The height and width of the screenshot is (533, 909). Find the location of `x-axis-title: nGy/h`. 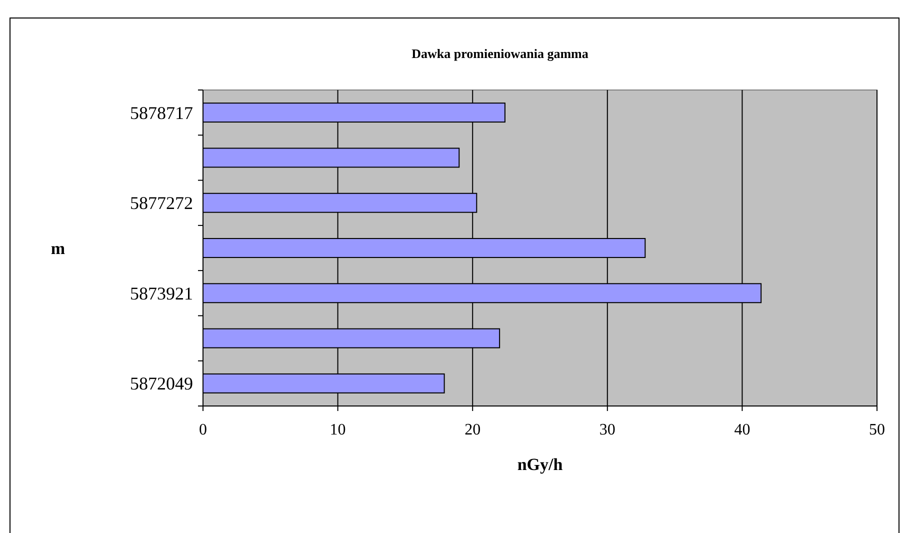

x-axis-title: nGy/h is located at coordinates (540, 464).